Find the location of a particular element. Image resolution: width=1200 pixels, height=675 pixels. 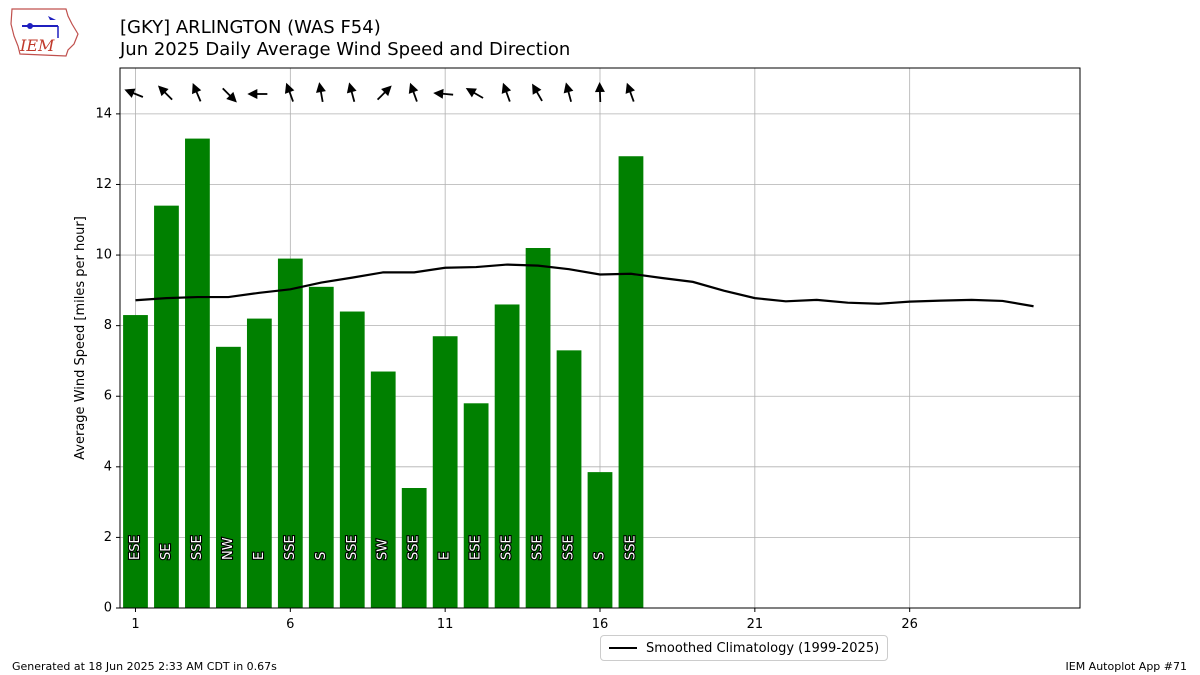

direction-label-day-14: SSE is located at coordinates (538, 547).